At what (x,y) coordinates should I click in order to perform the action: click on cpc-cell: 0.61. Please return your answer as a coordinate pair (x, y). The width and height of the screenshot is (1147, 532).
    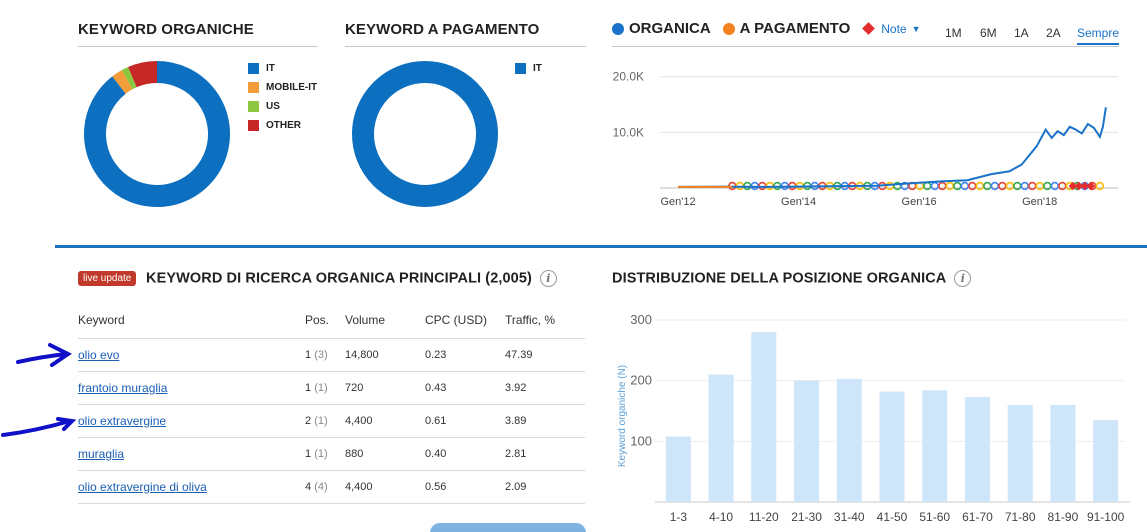
    Looking at the image, I should click on (436, 421).